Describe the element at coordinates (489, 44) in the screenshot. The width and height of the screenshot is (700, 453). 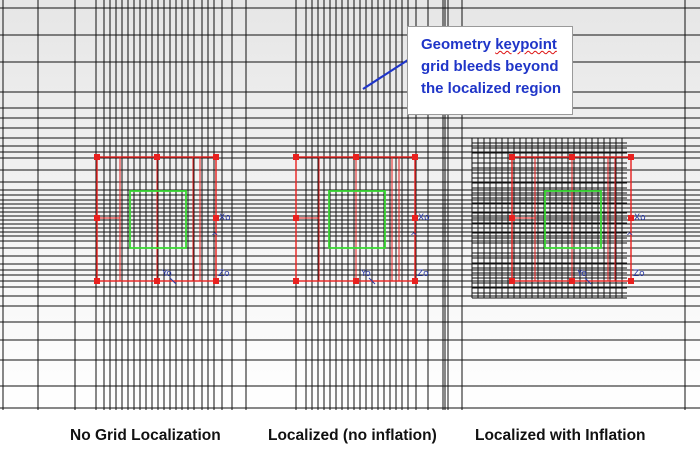
I see `callout-line-1: Geometry keypoint` at that location.